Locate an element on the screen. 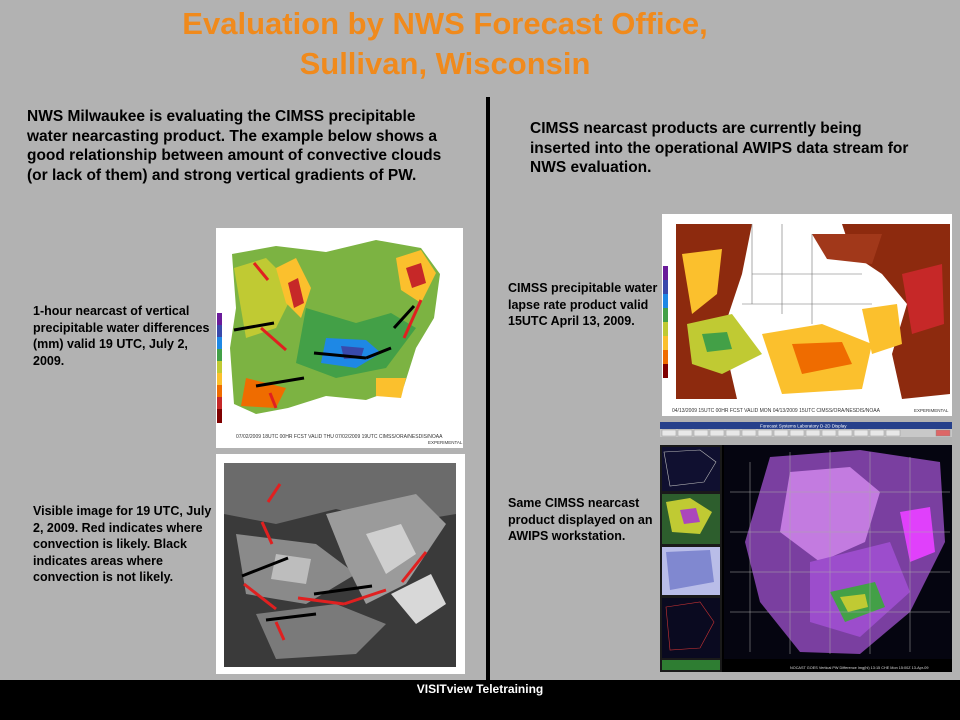 Image resolution: width=960 pixels, height=720 pixels. visible-satellite-image is located at coordinates (340, 564).